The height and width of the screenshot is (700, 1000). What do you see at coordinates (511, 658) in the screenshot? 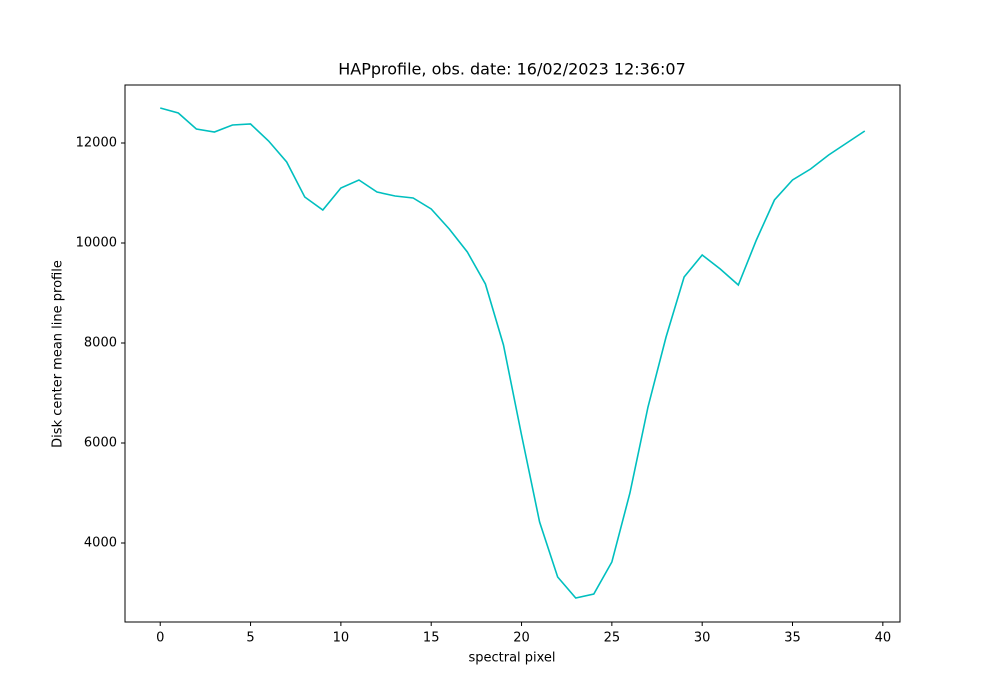
I see `x-axis-label: spectral pixel` at bounding box center [511, 658].